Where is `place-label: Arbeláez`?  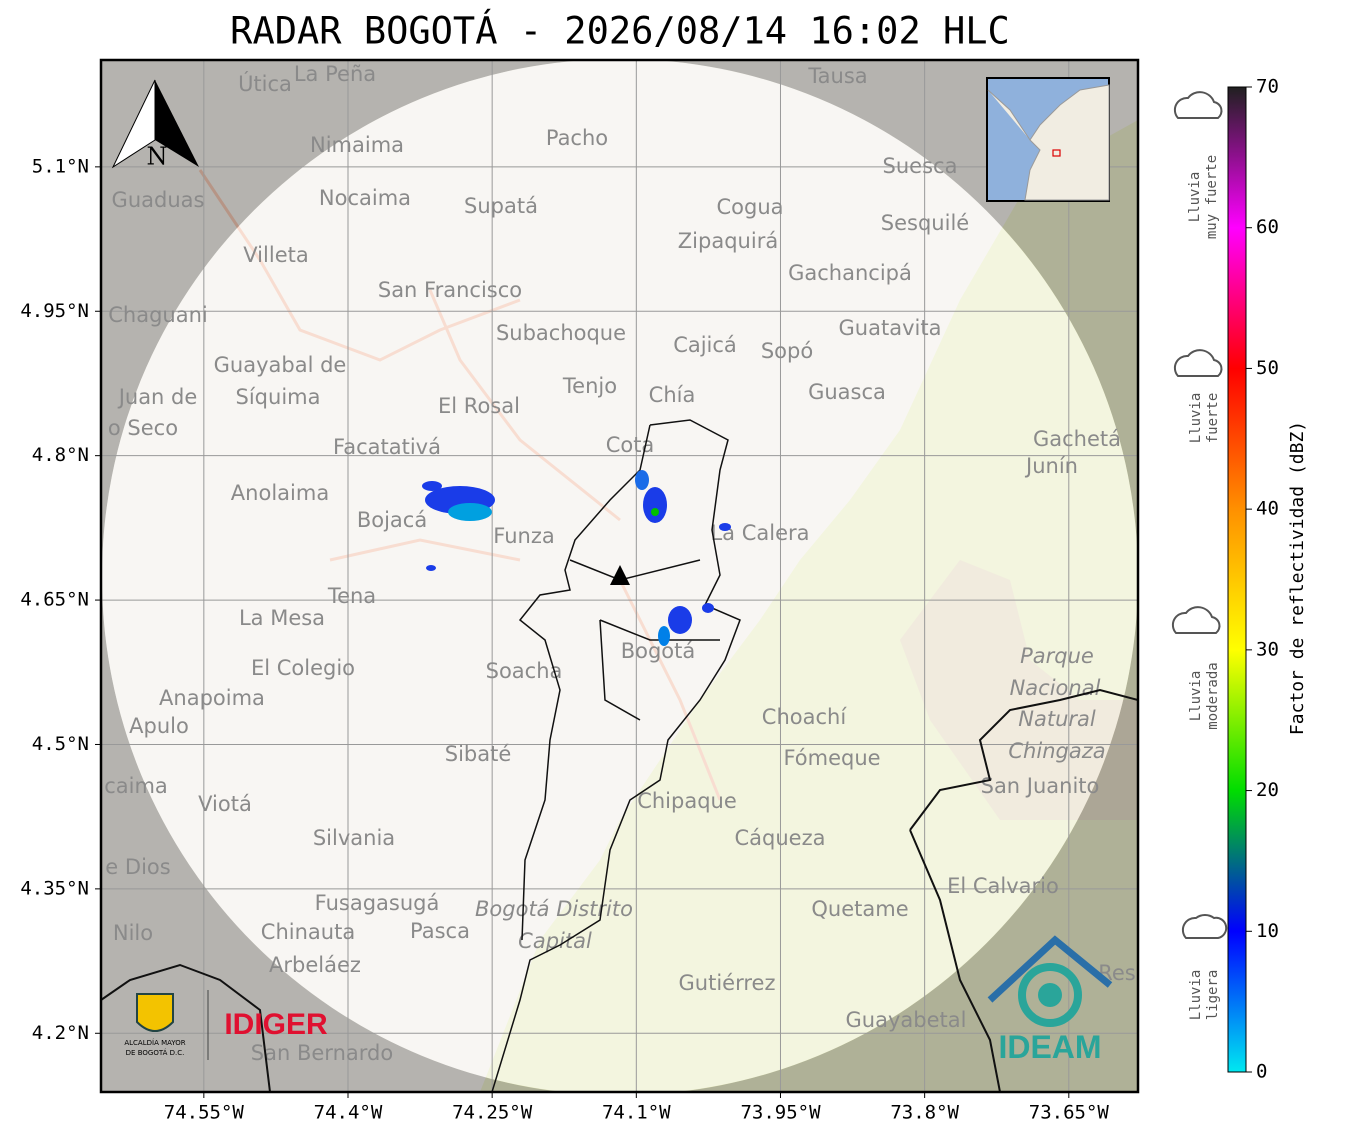
place-label: Arbeláez is located at coordinates (315, 965).